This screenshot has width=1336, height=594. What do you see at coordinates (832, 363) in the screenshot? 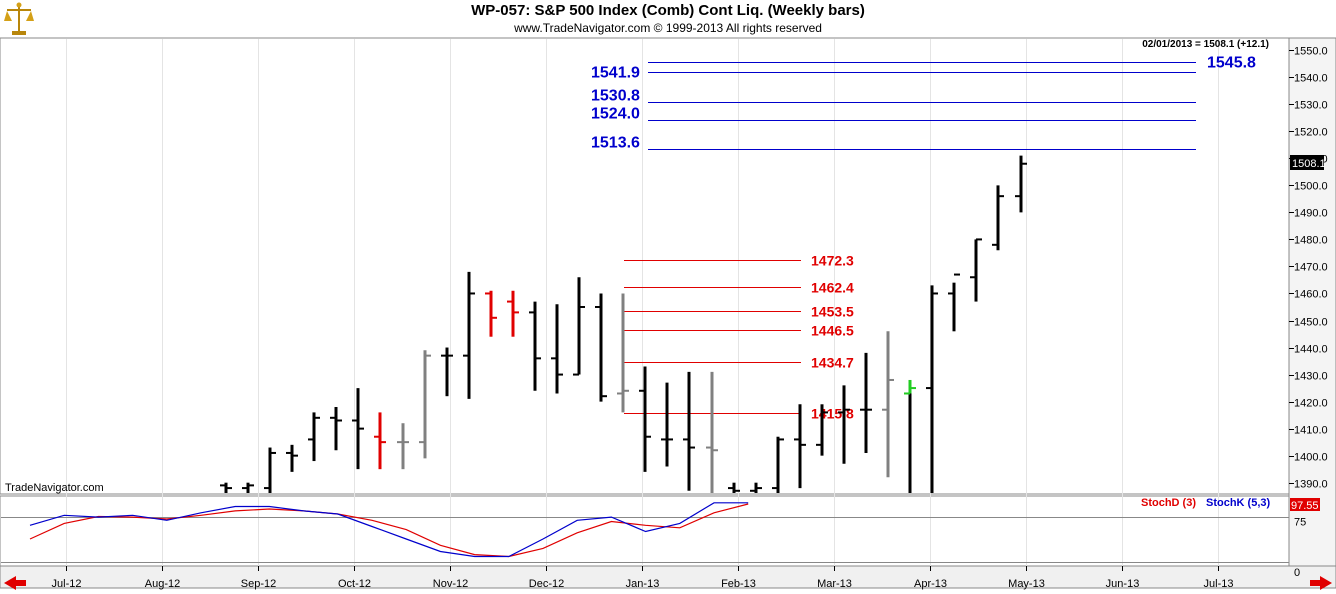
I see `support-label: 1434.7` at bounding box center [832, 363].